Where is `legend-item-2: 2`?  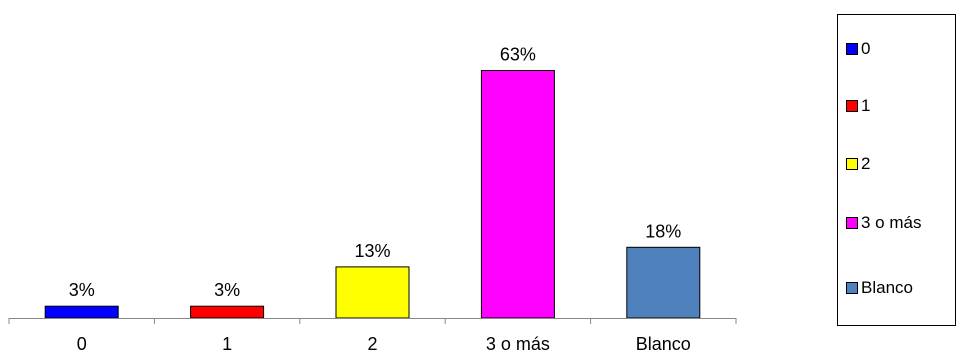
legend-item-2: 2 is located at coordinates (858, 164).